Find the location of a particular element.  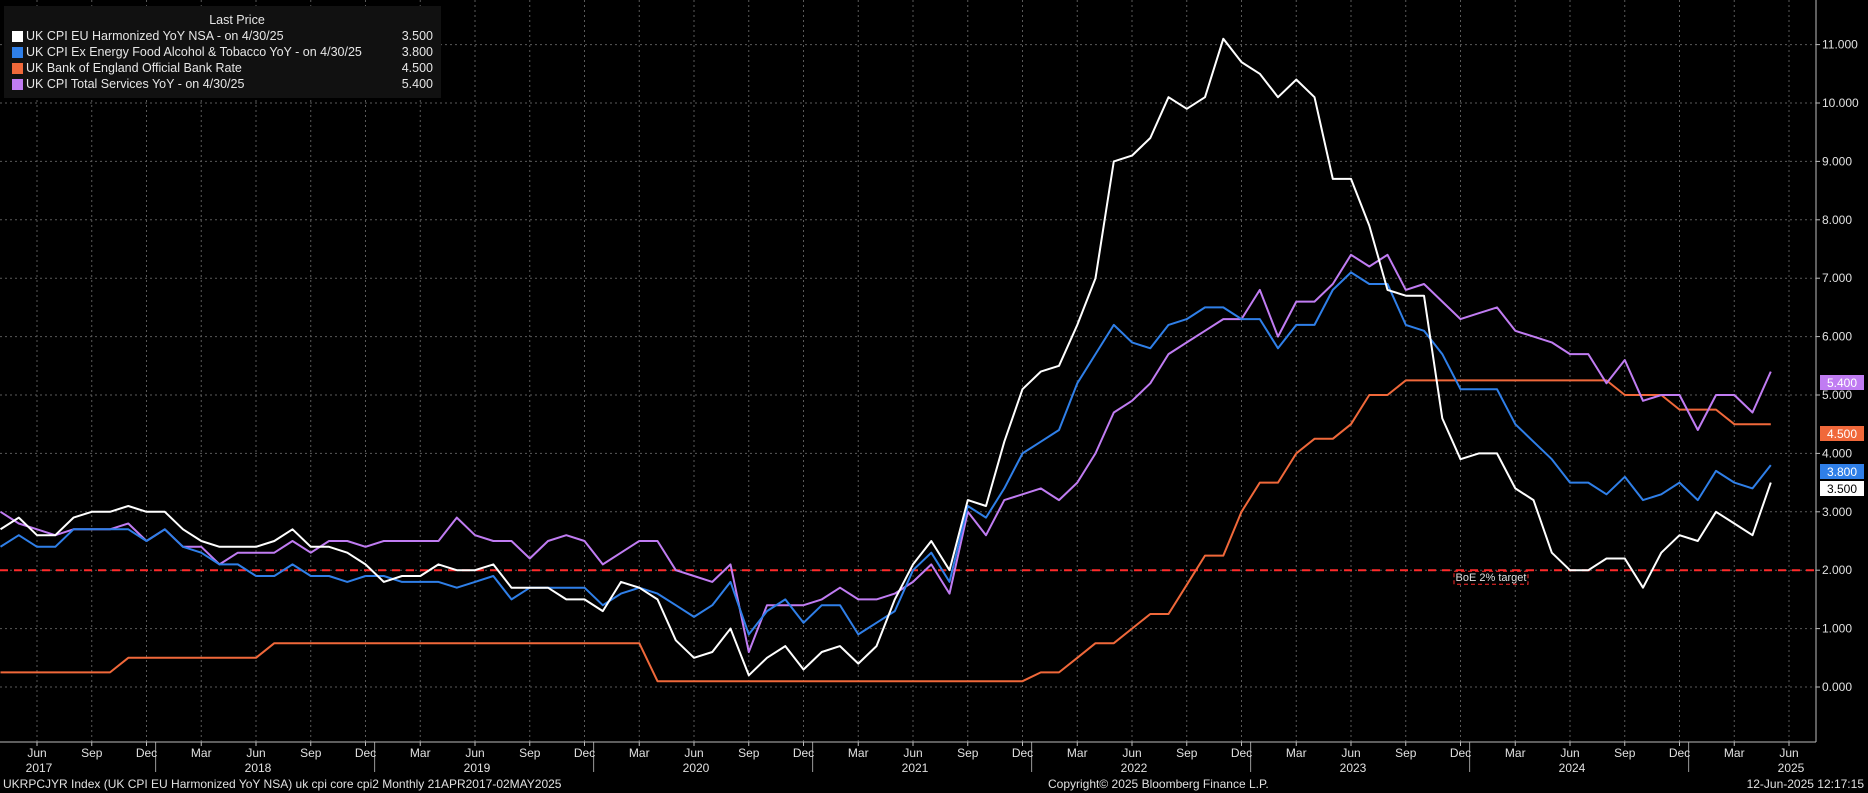

footer-timestamp: 12-Jun-2025 12:17:15 is located at coordinates (1805, 784).